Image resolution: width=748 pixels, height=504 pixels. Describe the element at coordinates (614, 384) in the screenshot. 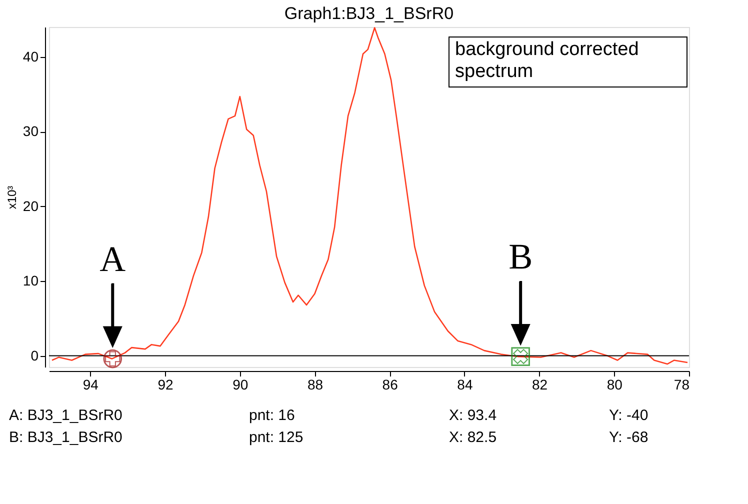

I see `x-tick-label: 80` at that location.